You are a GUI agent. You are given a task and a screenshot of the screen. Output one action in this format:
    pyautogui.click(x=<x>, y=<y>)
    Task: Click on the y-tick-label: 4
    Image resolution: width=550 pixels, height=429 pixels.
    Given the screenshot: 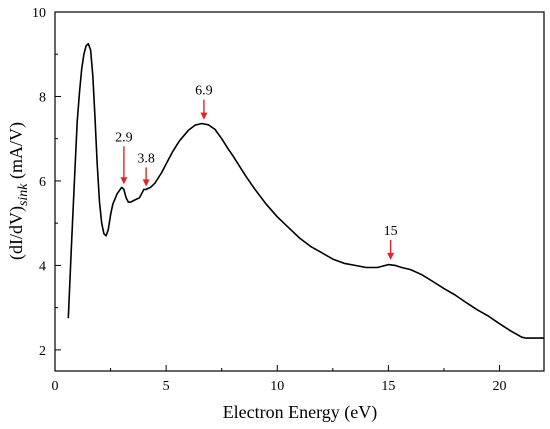 What is the action you would take?
    pyautogui.click(x=42, y=266)
    